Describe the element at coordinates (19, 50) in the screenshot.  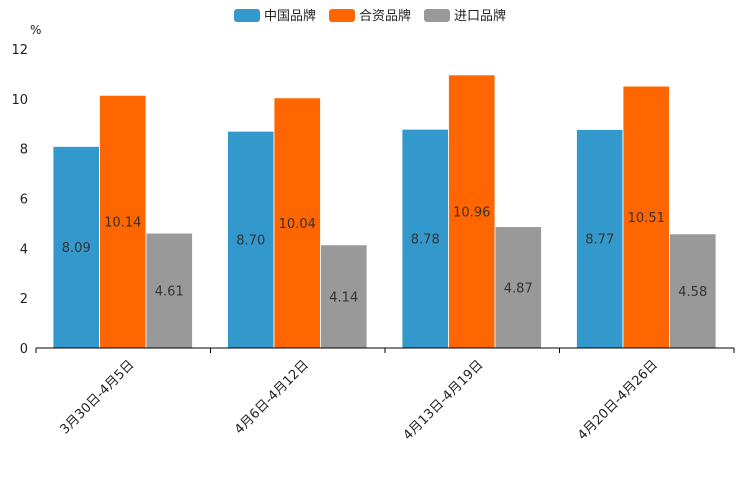
I see `y-tick-label: 12` at that location.